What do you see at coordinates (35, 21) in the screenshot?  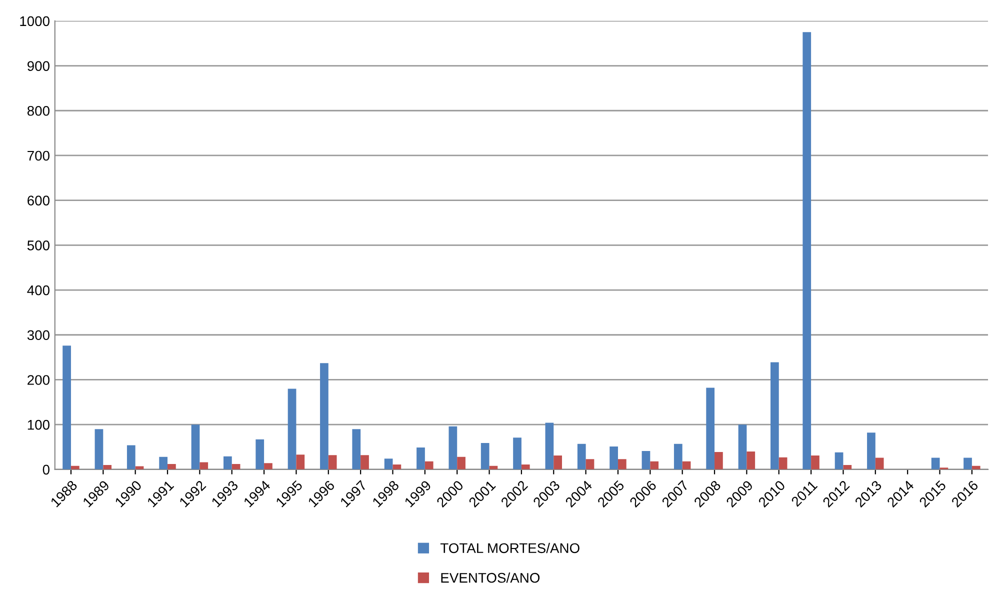 I see `y-tick-label: 1000` at bounding box center [35, 21].